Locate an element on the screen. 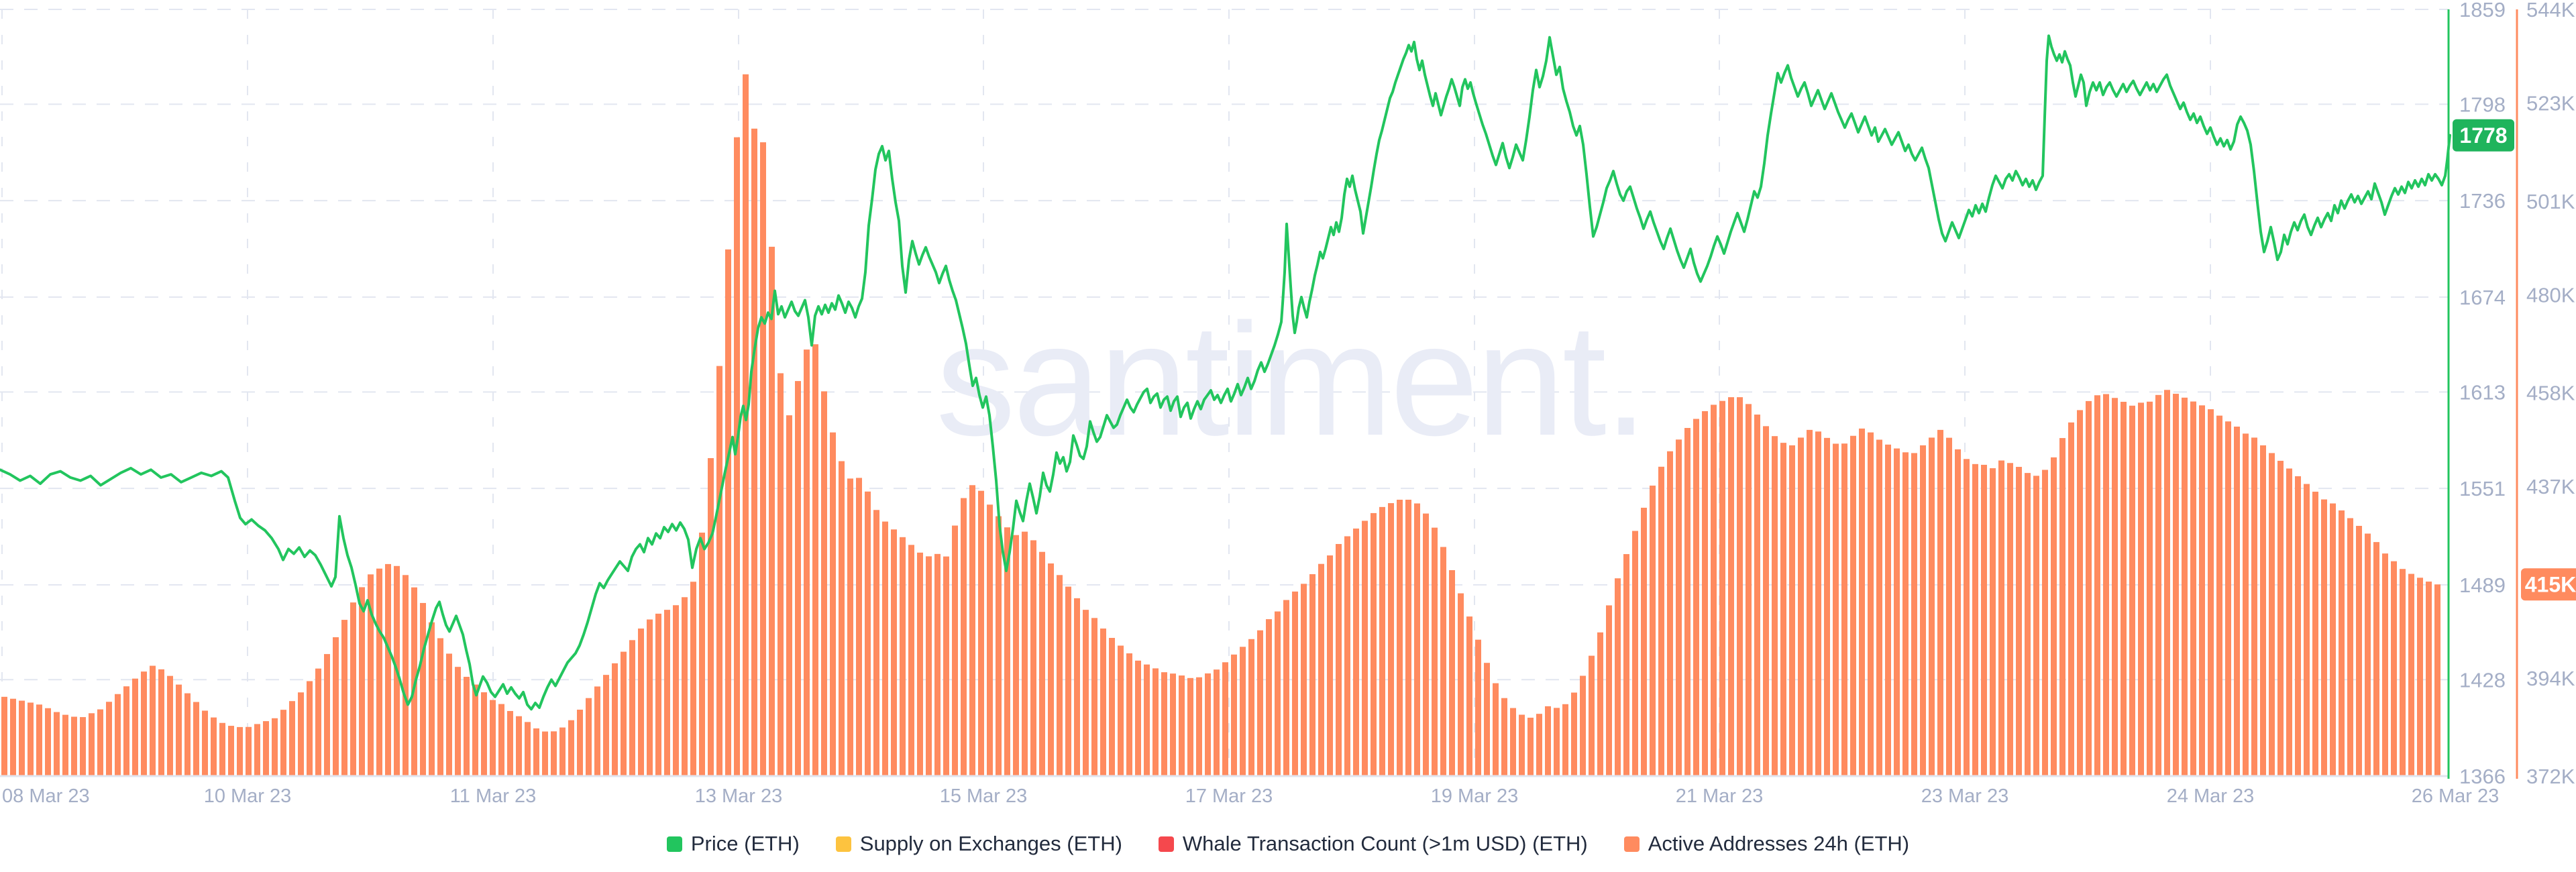  legend-swatch-icon is located at coordinates (674, 844).